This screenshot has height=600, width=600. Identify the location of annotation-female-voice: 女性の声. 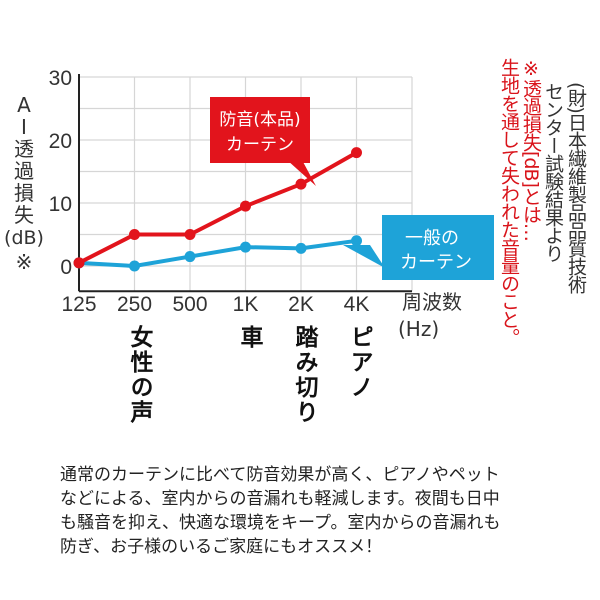
(139, 375).